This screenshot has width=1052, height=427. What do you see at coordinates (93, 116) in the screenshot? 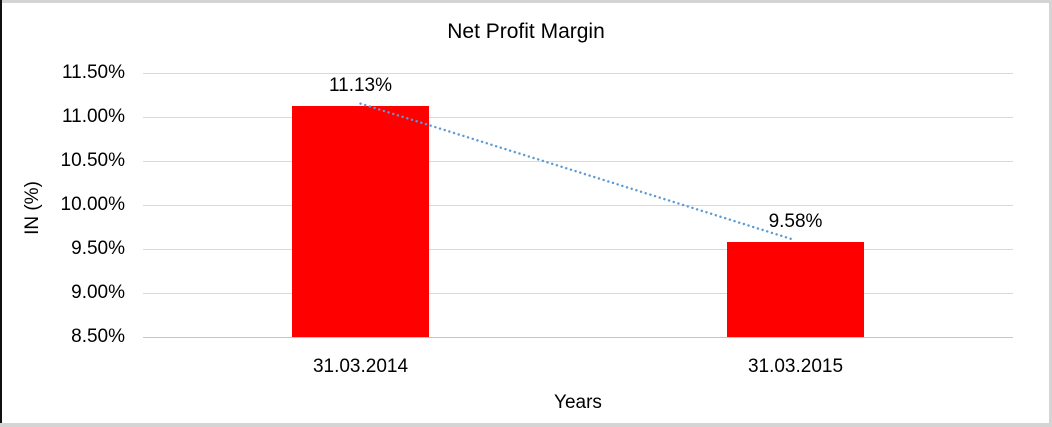
I see `y-tick-label: 11.00%` at bounding box center [93, 116].